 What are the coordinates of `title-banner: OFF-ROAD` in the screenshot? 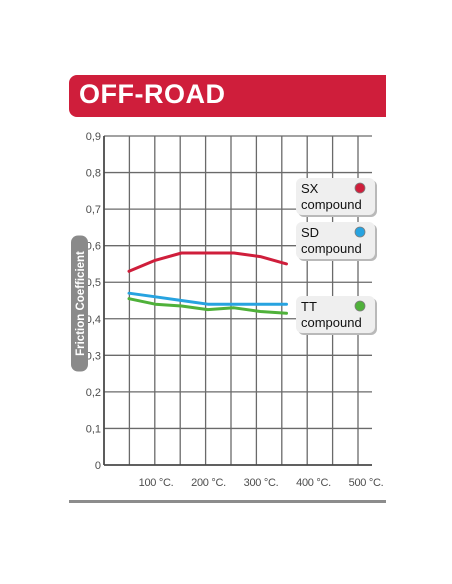 It's located at (227, 96).